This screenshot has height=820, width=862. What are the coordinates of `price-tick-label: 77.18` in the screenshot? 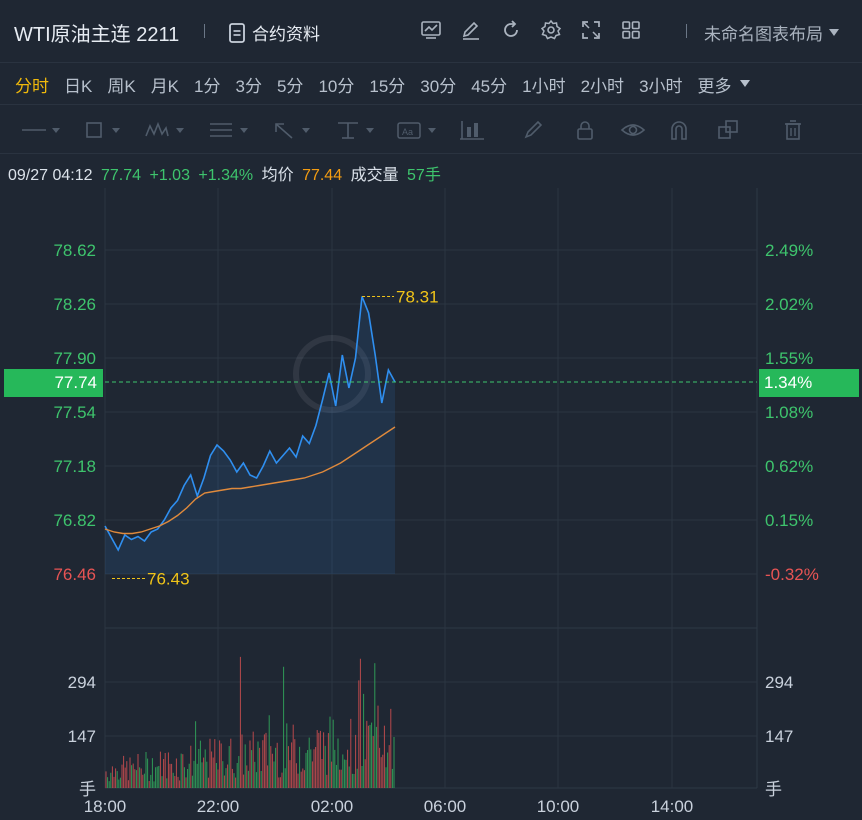 It's located at (74, 466).